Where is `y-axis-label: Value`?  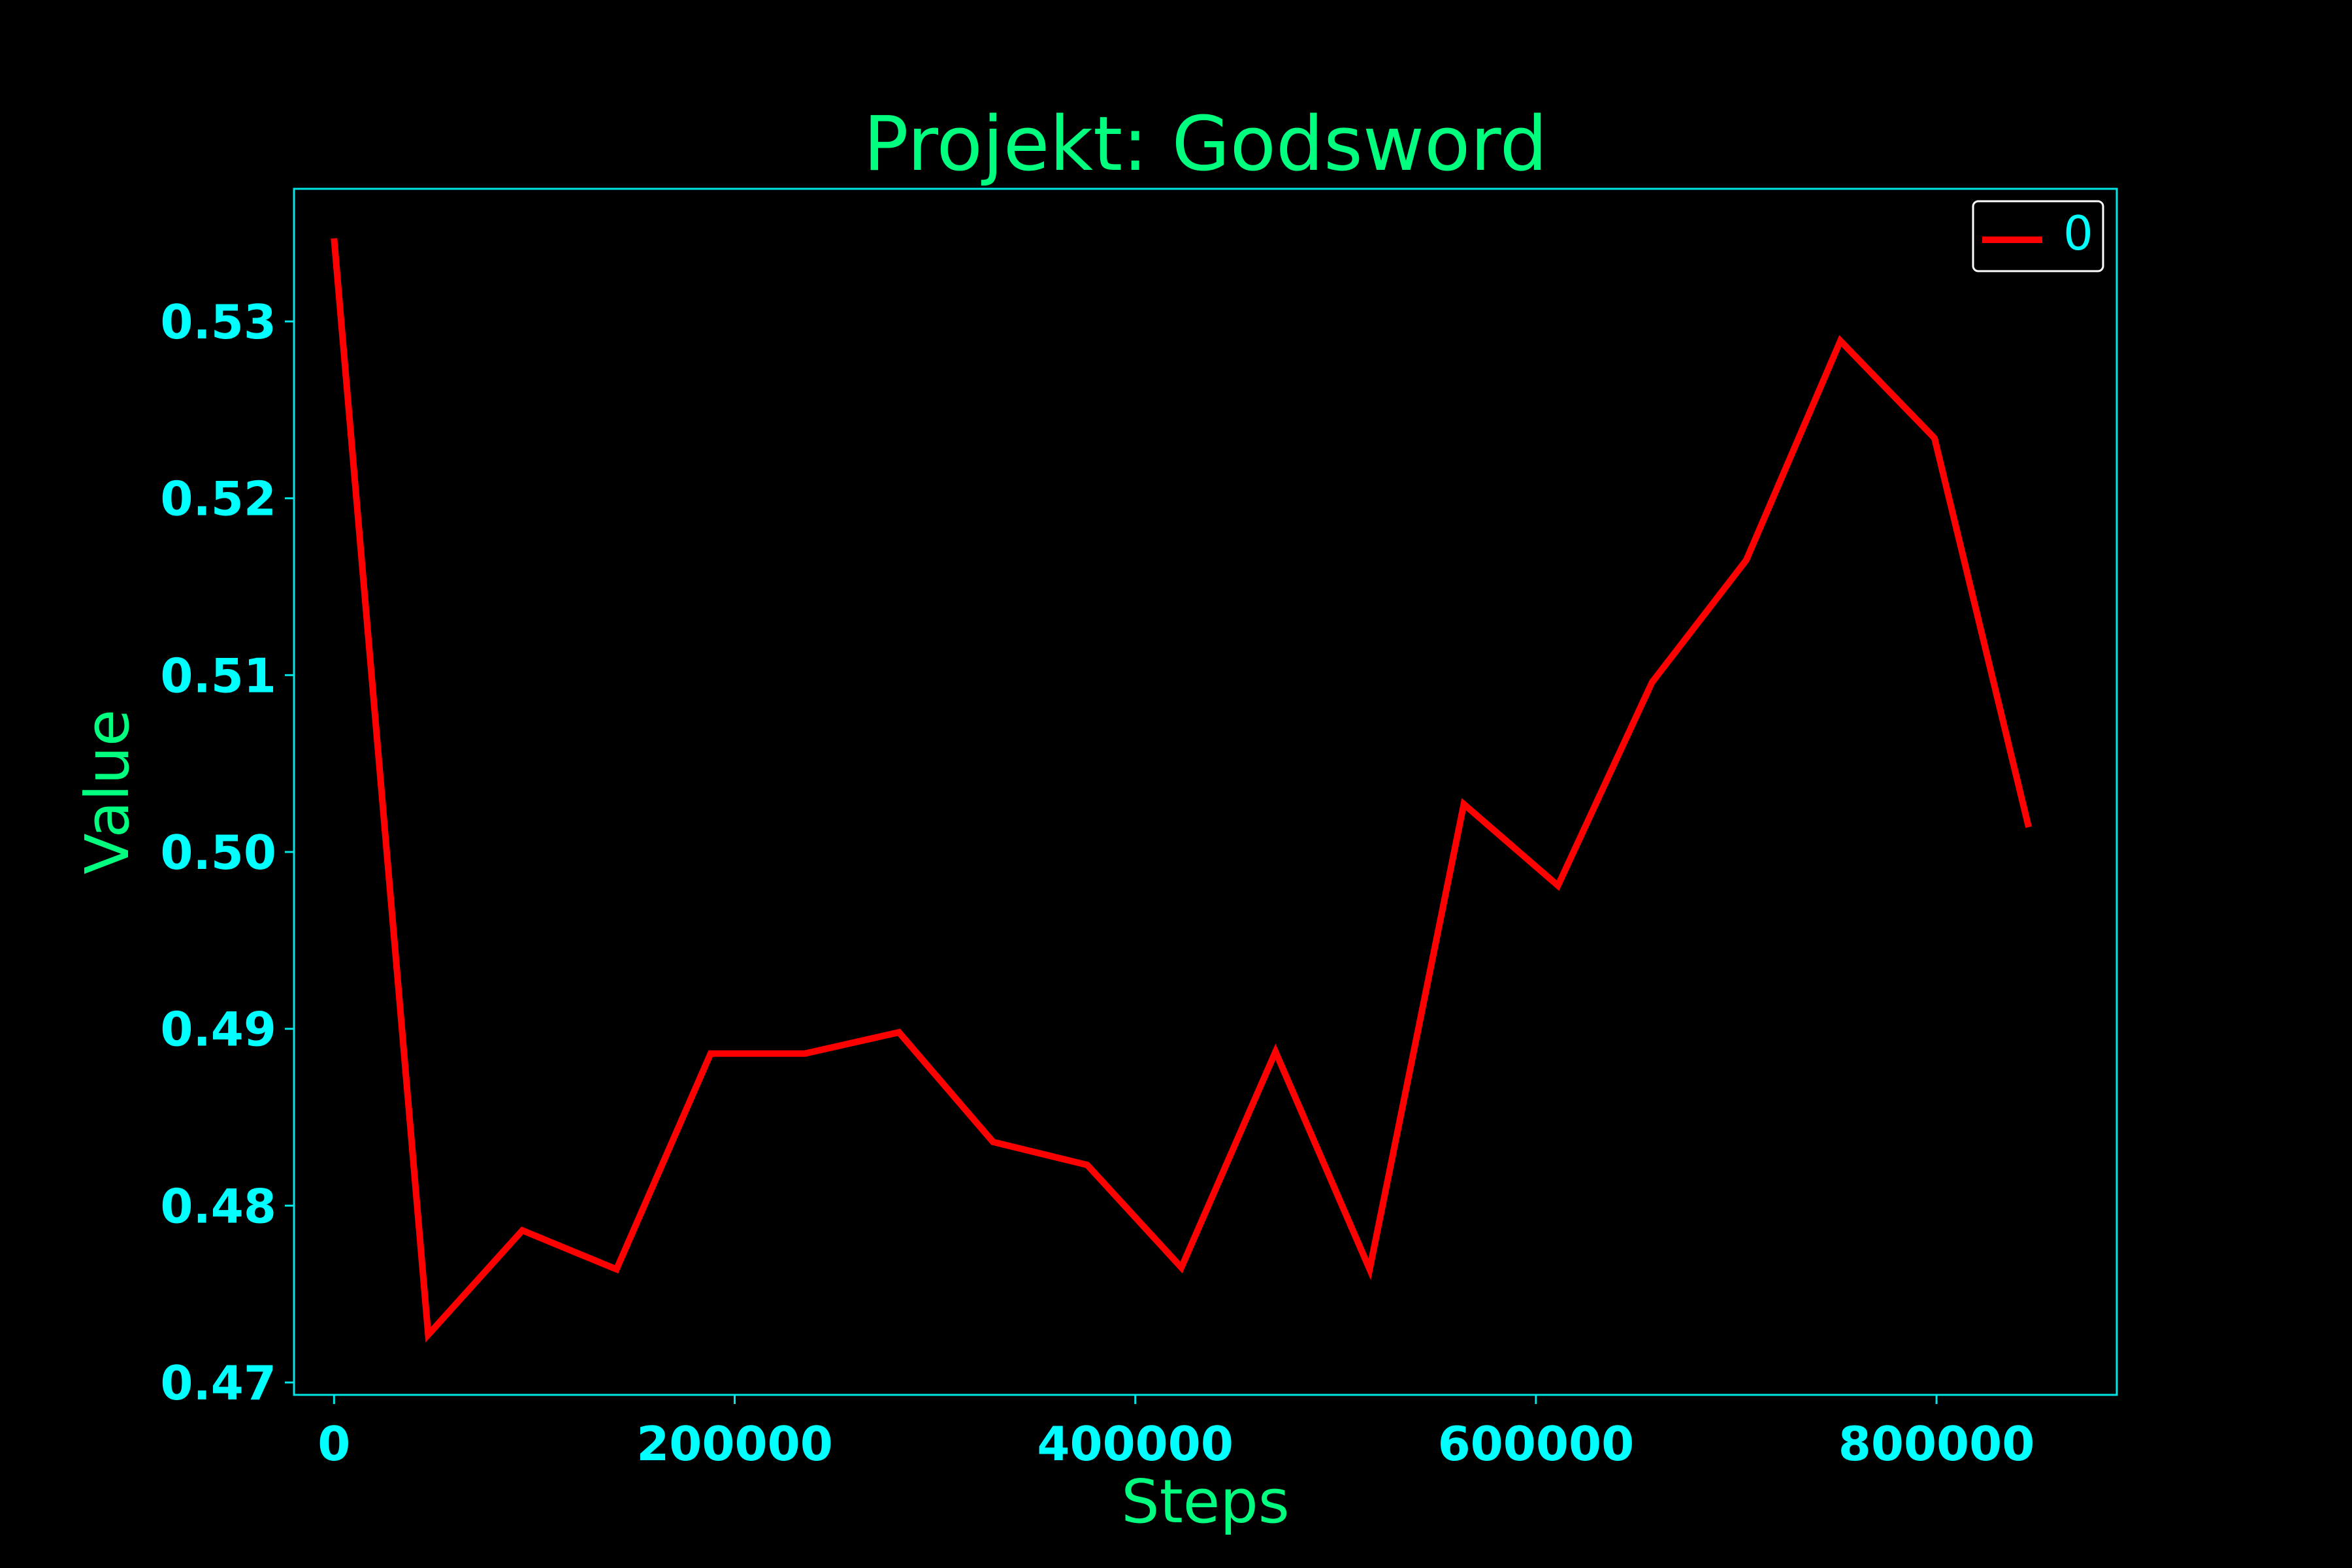
y-axis-label: Value is located at coordinates (107, 792).